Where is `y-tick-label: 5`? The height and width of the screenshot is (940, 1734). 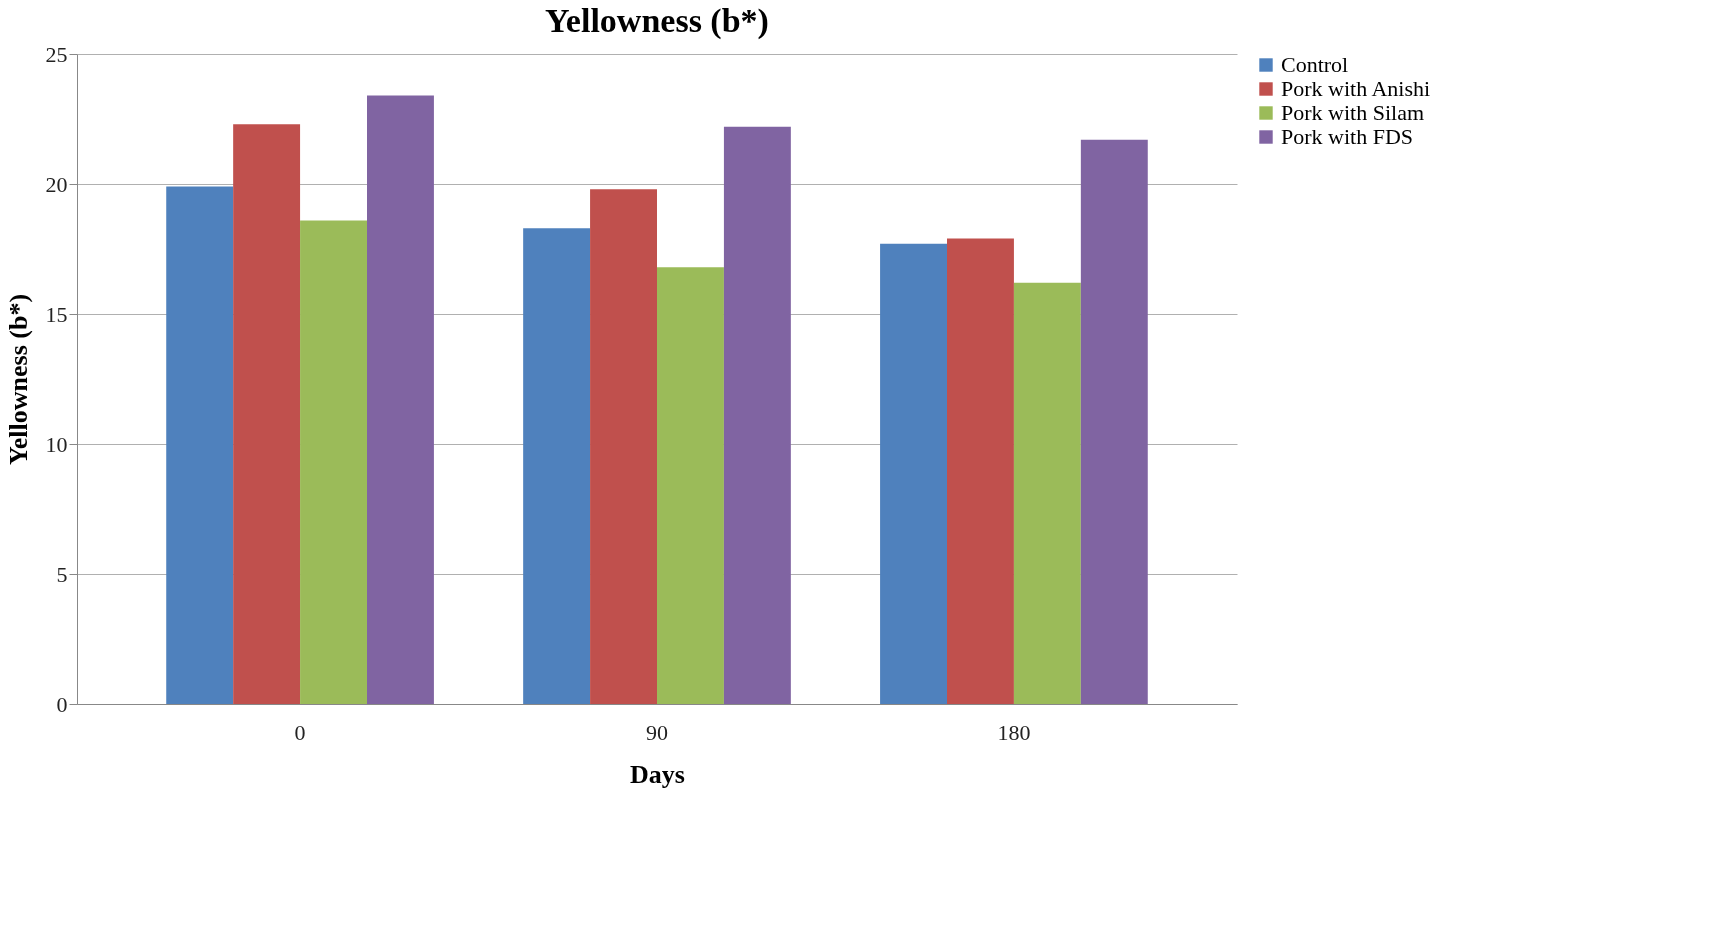 y-tick-label: 5 is located at coordinates (62, 574).